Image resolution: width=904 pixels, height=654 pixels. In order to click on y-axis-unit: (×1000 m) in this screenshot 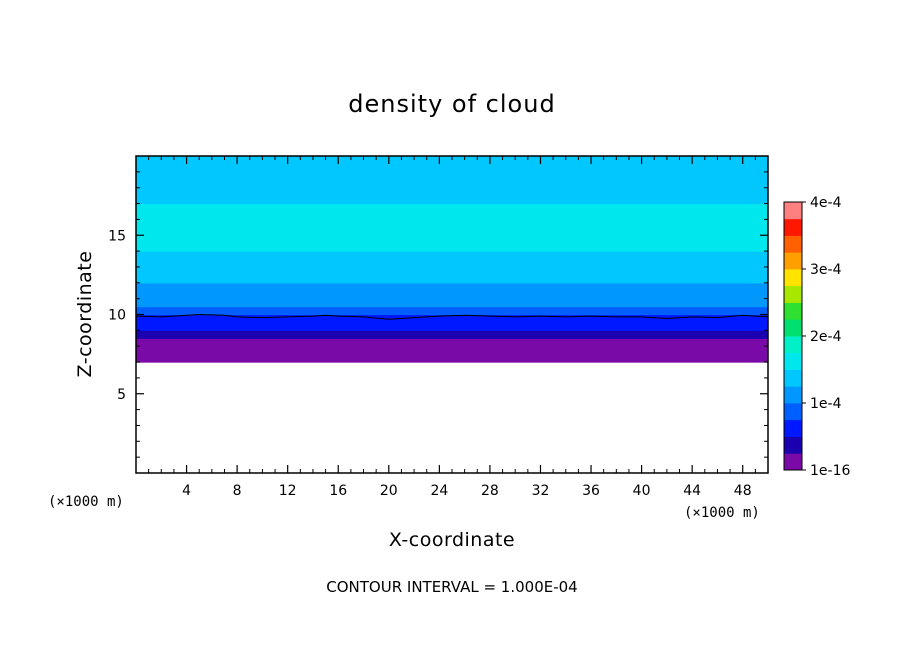, I will do `click(86, 502)`.